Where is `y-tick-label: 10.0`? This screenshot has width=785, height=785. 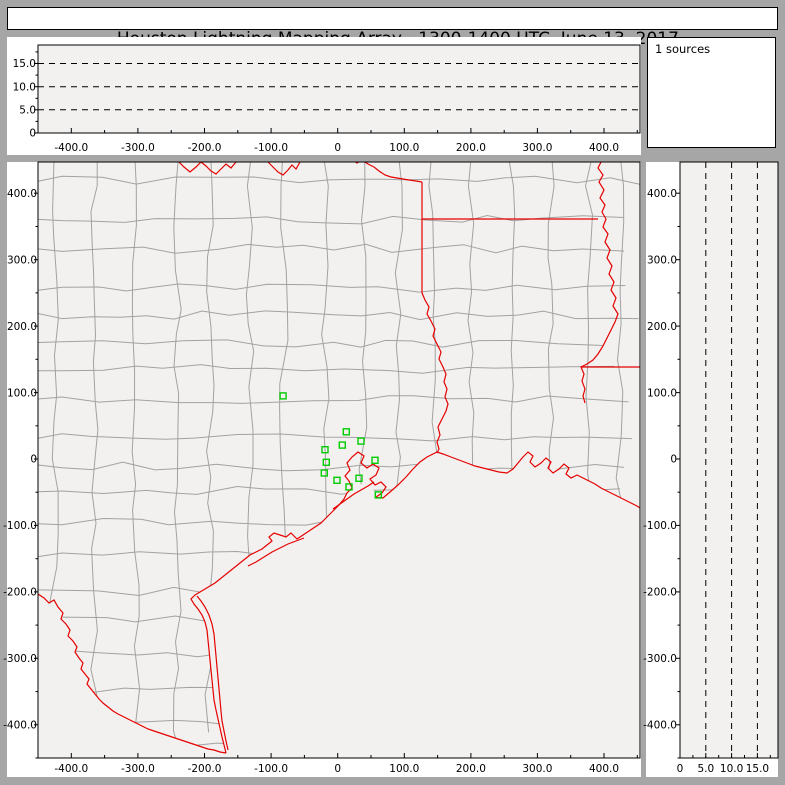 y-tick-label: 10.0 is located at coordinates (24, 87).